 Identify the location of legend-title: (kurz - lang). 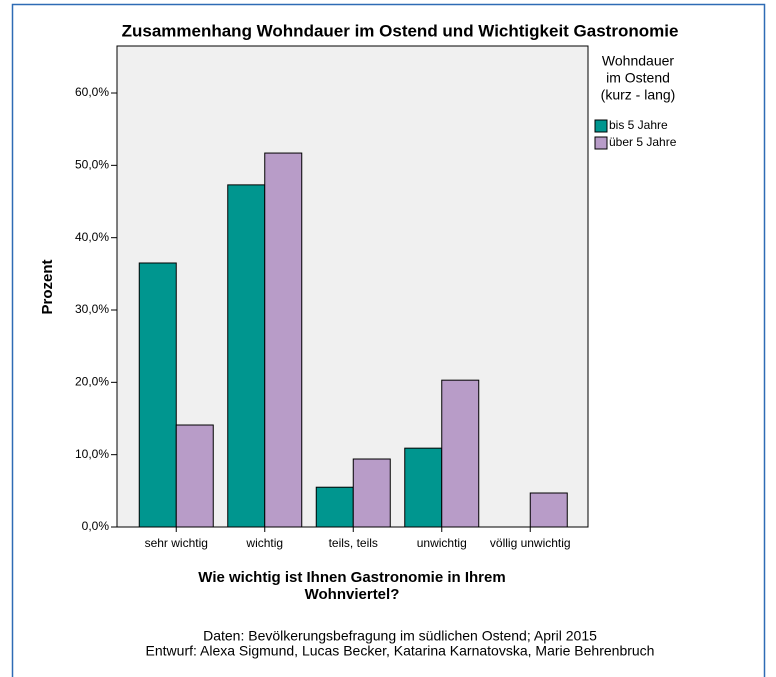
(638, 95).